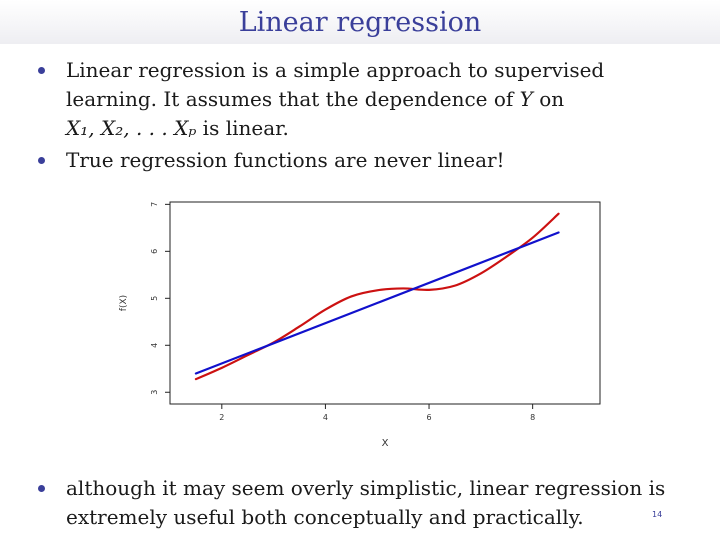  I want to click on bullet-line-text: is linear., so click(242, 128).